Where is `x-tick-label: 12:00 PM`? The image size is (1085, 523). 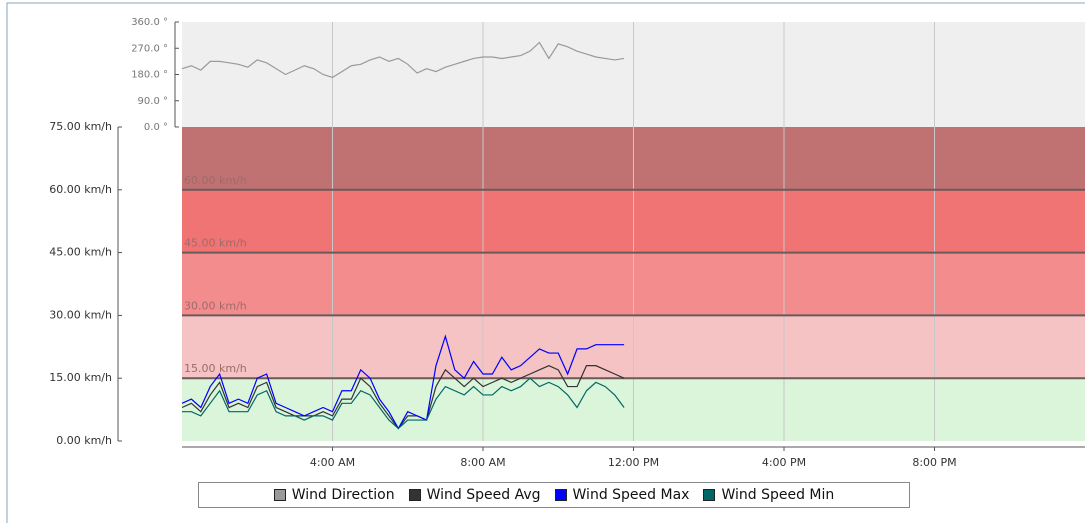
x-tick-label: 12:00 PM is located at coordinates (633, 462).